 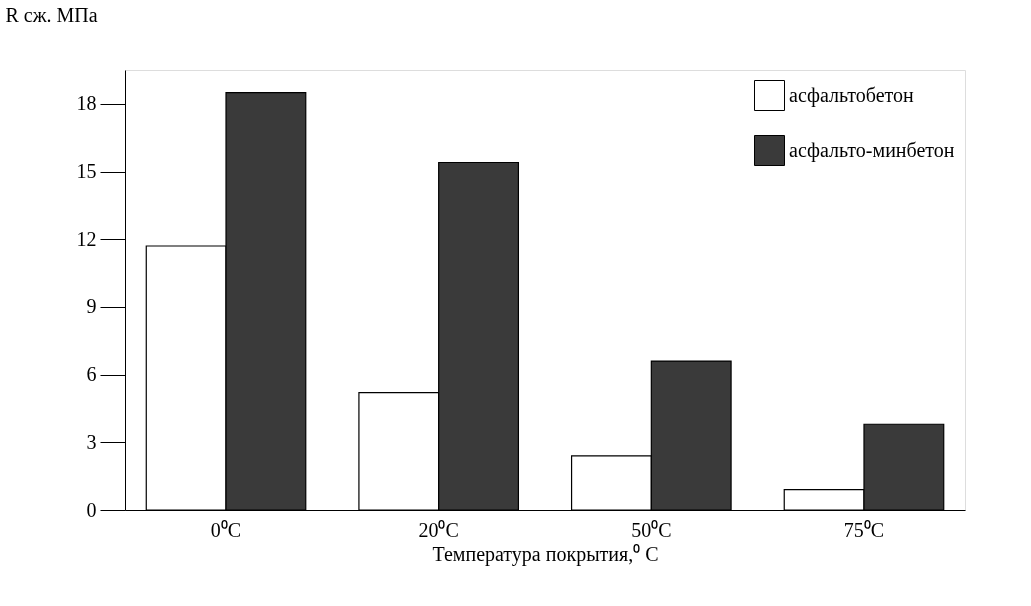 What do you see at coordinates (91, 441) in the screenshot?
I see `y-tick-label: 3` at bounding box center [91, 441].